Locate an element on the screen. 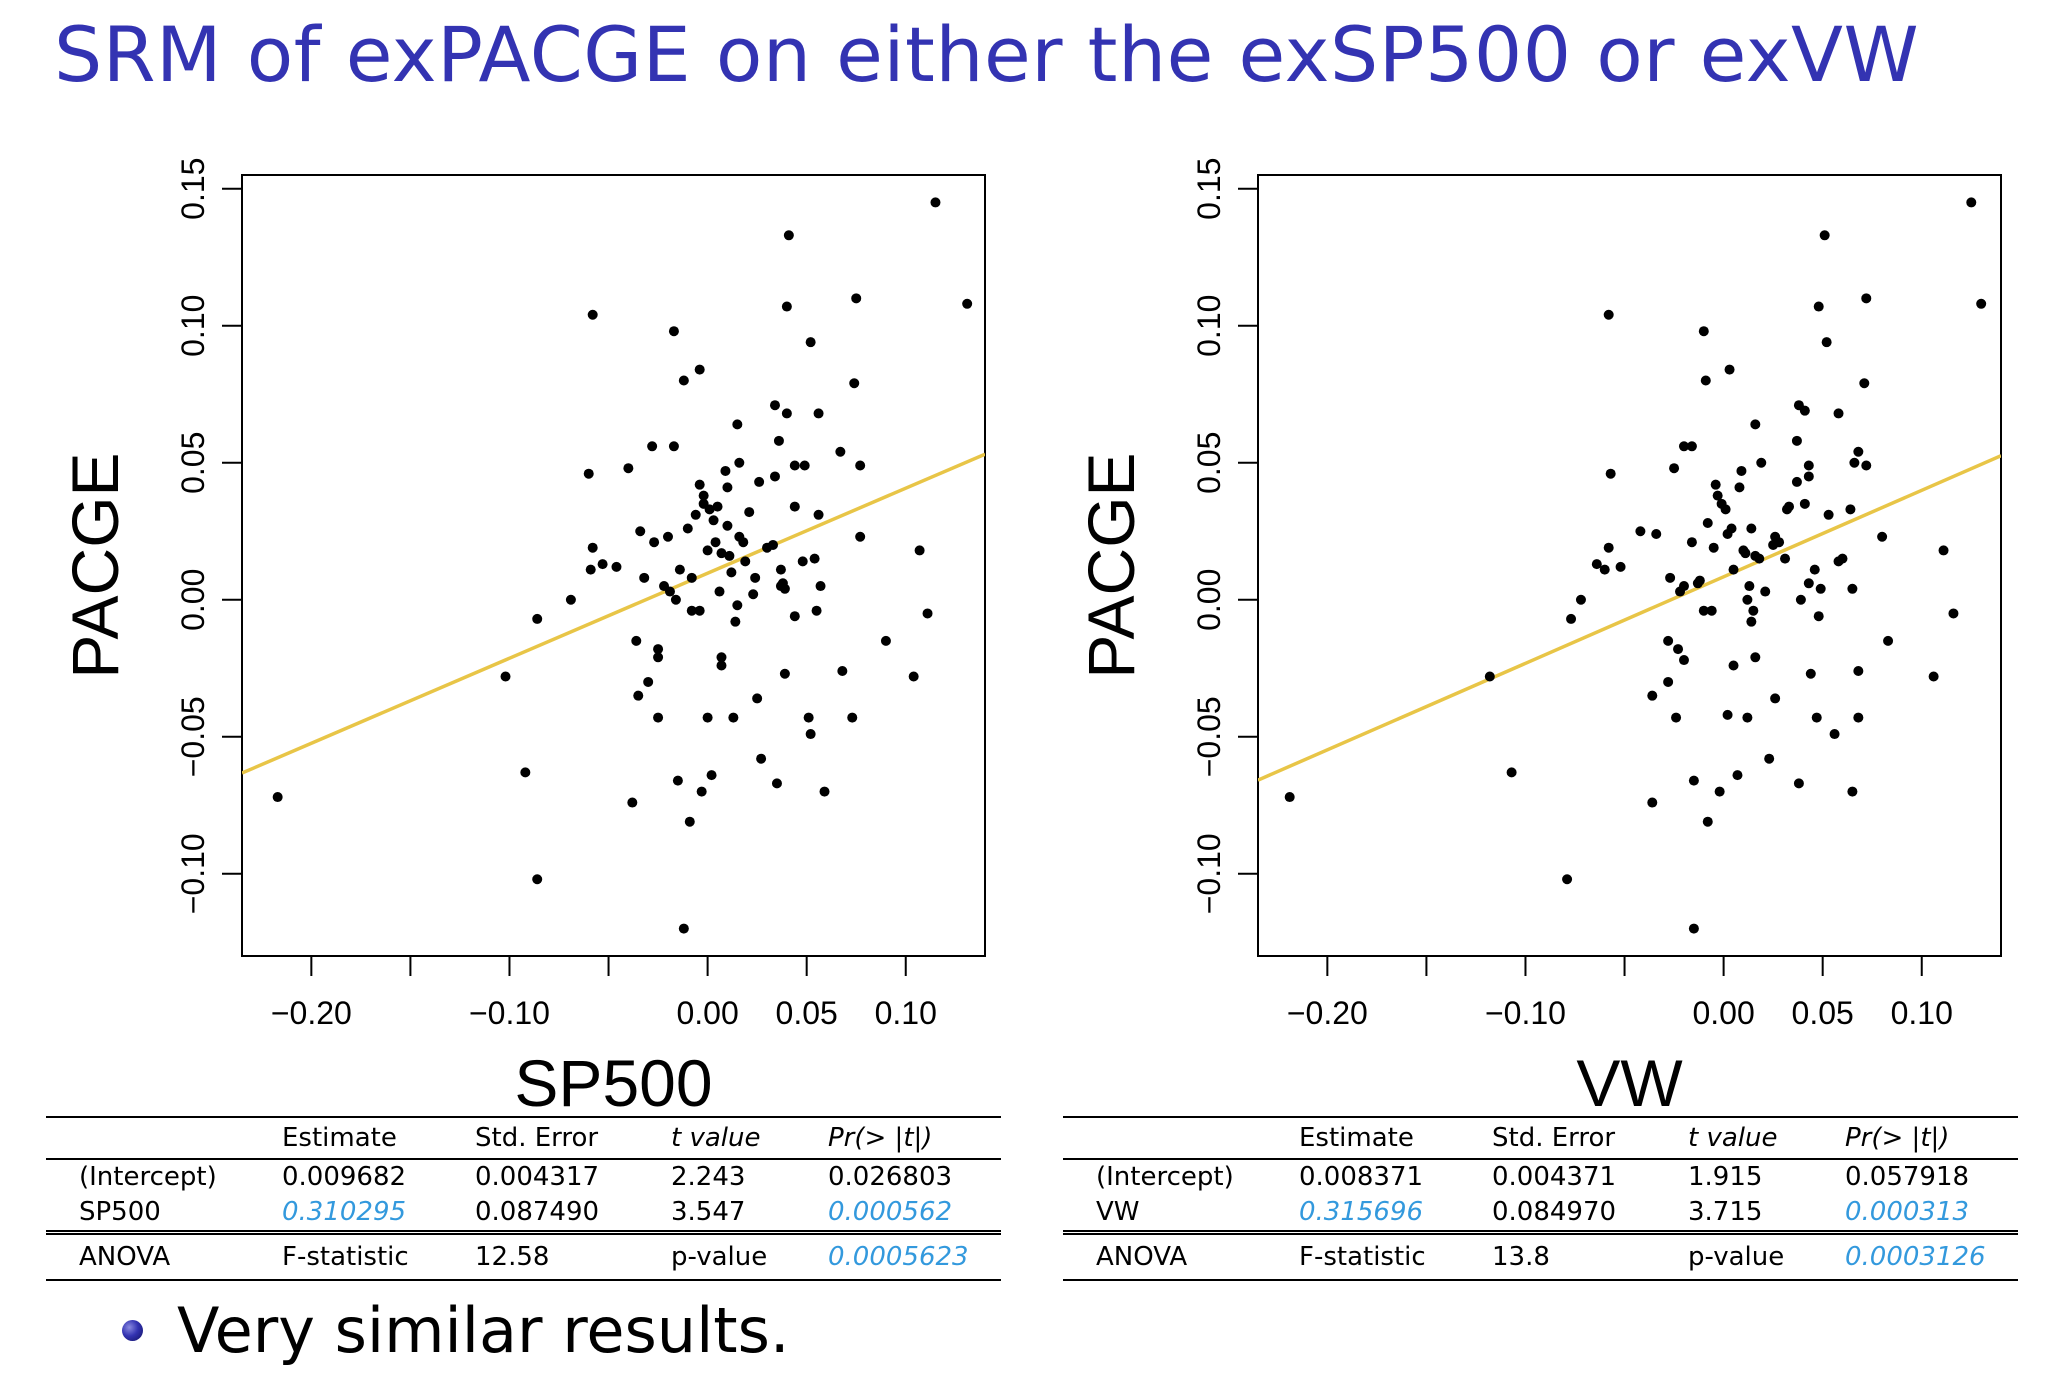 Image resolution: width=2062 pixels, height=1376 pixels. cell-p-value: 0.026803 is located at coordinates (890, 1177).